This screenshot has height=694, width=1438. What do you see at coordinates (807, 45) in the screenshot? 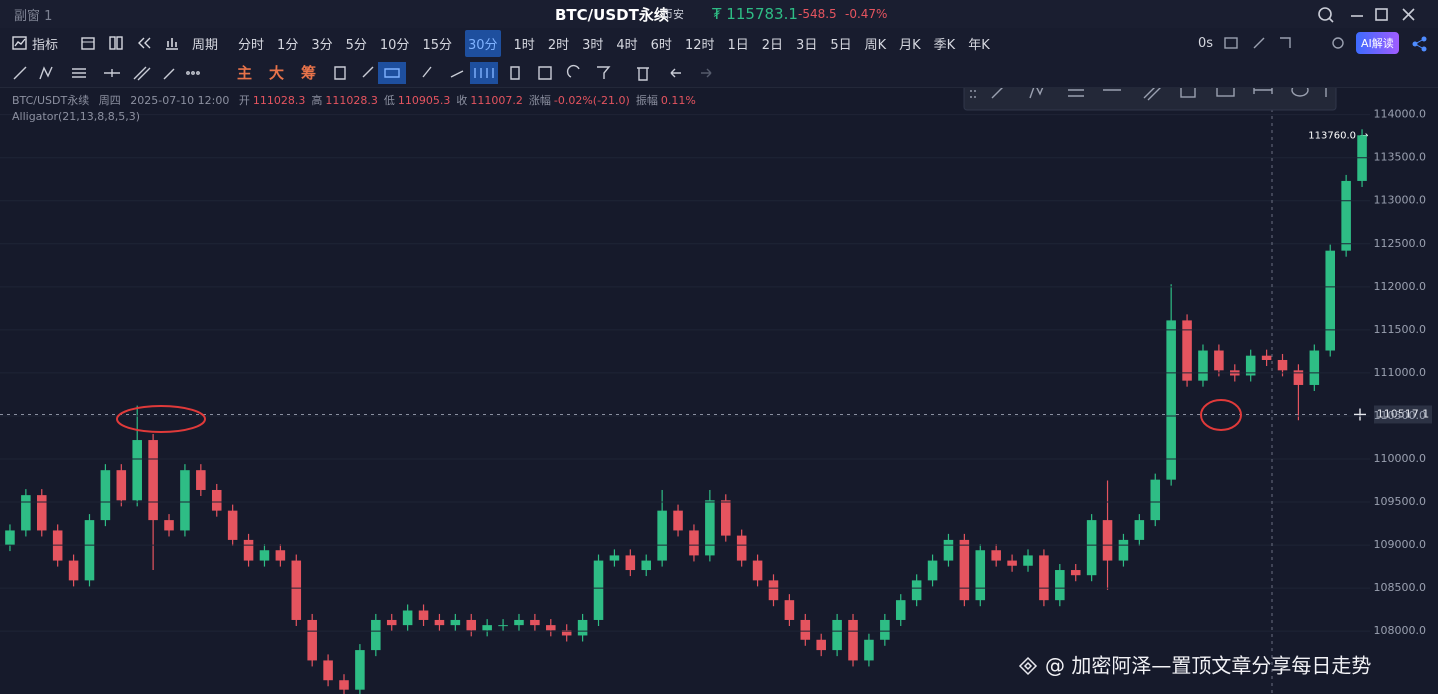
I see `period-option: 3日` at bounding box center [807, 45].